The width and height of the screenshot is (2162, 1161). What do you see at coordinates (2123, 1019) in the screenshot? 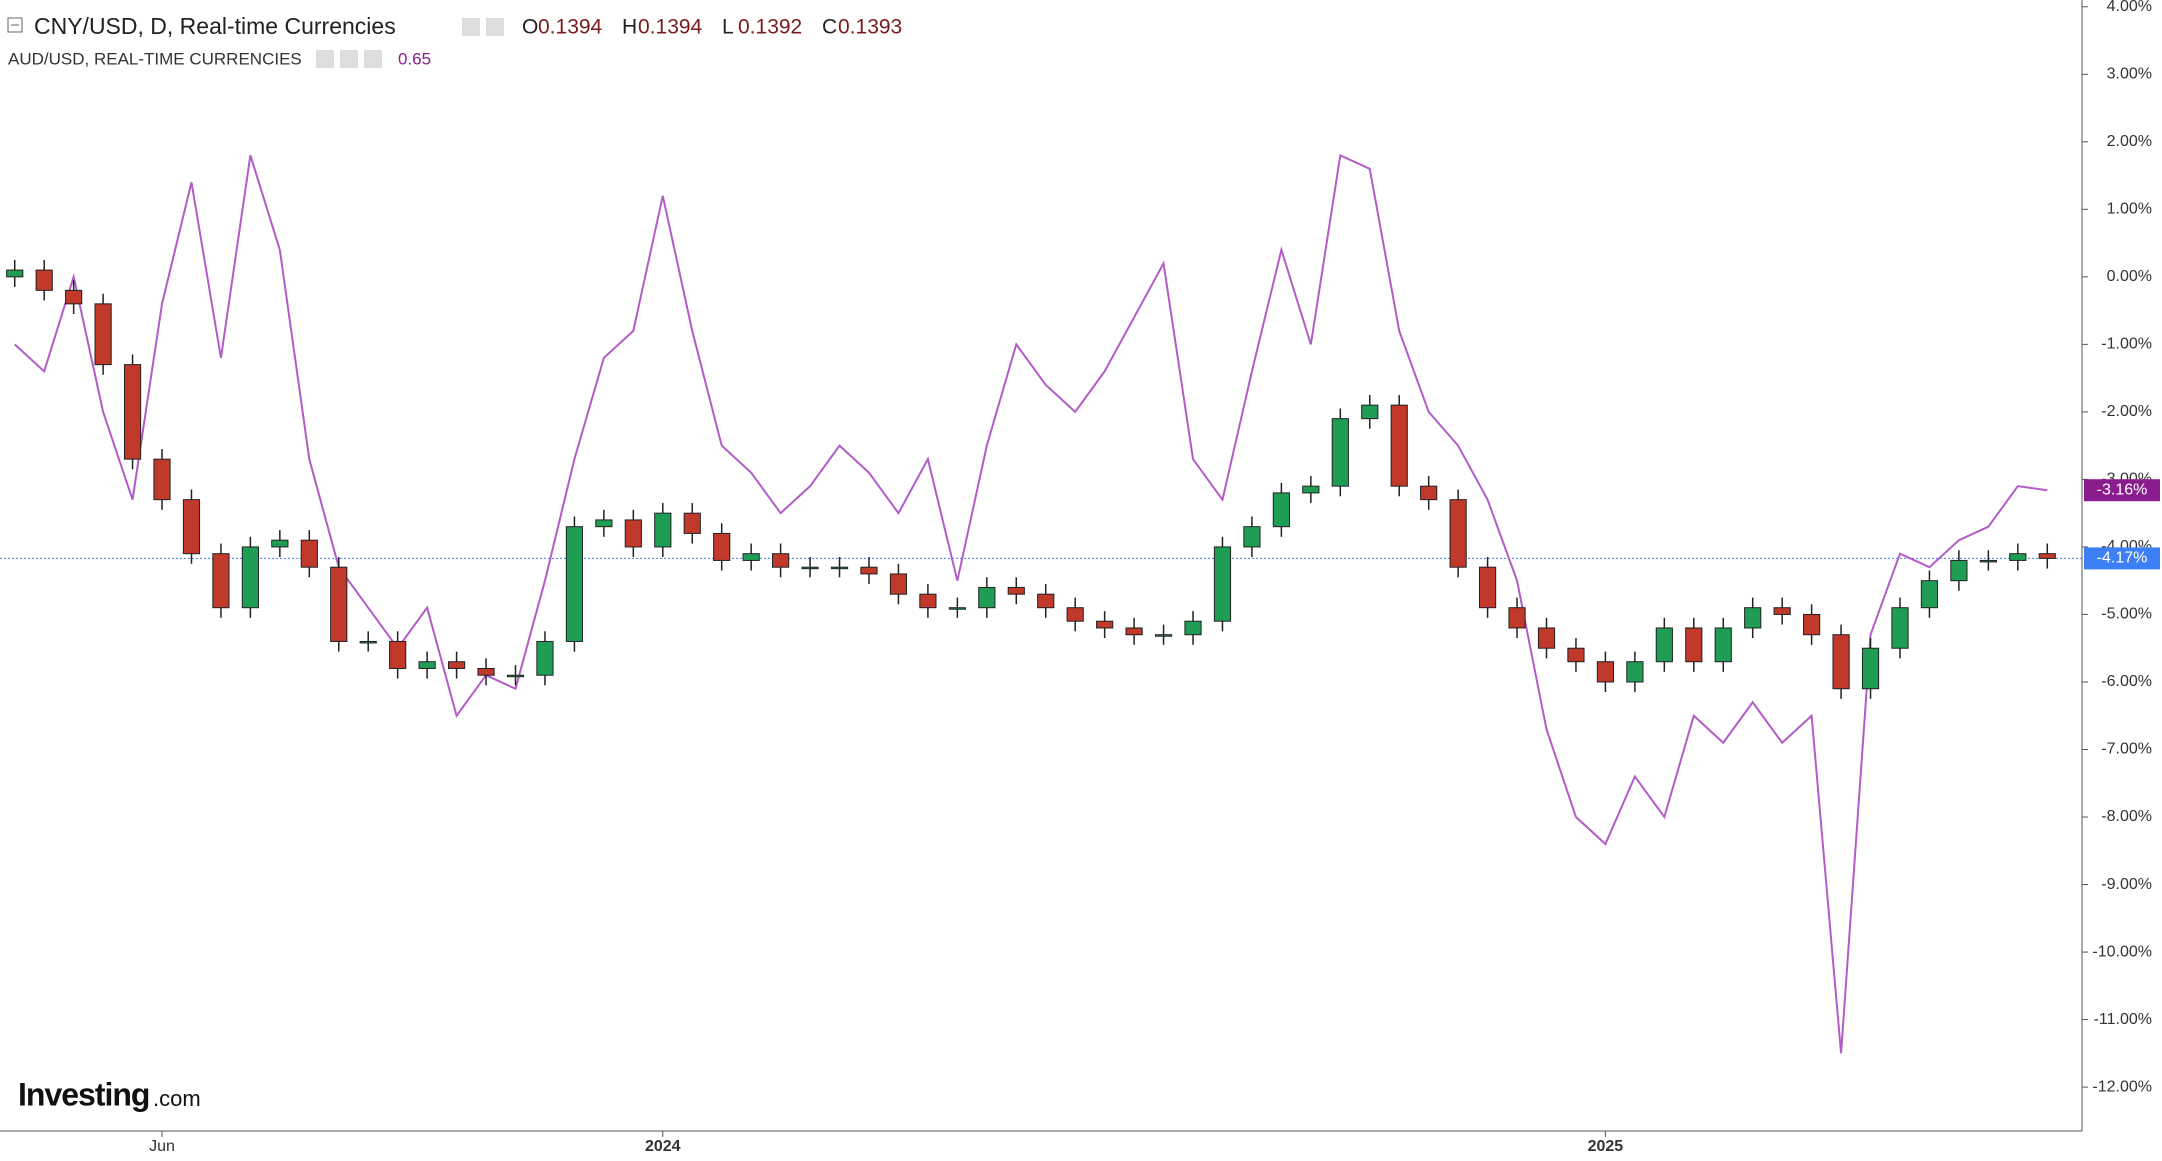
I see `y-tick-label: -11.00%` at bounding box center [2123, 1019].